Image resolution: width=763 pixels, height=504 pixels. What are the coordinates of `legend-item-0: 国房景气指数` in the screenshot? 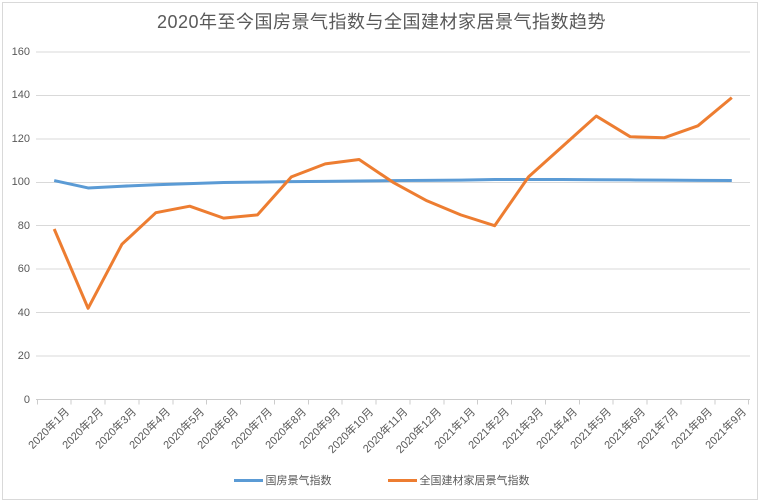 It's located at (282, 480).